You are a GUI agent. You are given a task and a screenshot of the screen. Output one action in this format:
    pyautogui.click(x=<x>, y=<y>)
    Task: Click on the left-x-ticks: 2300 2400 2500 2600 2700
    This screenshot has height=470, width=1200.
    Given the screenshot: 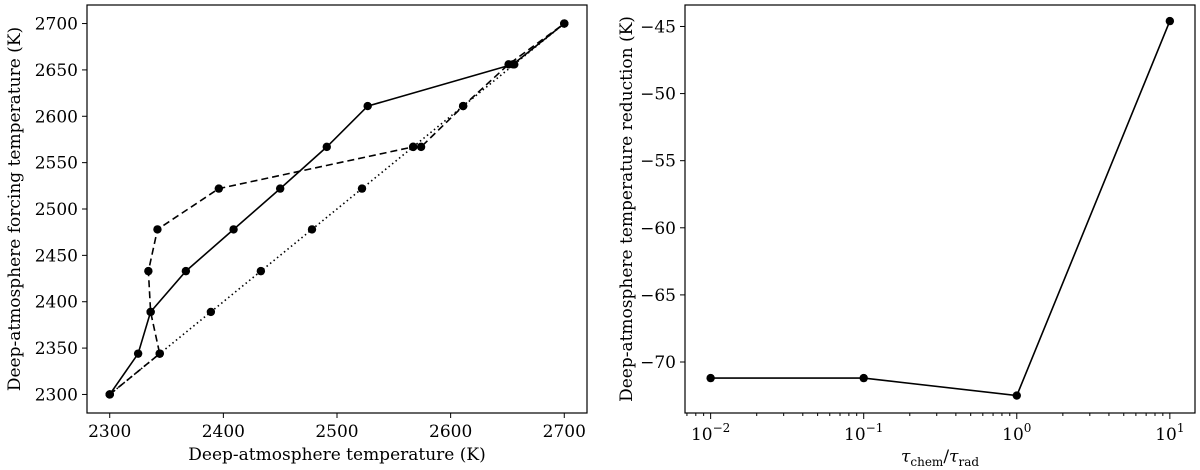 What is the action you would take?
    pyautogui.click(x=337, y=427)
    